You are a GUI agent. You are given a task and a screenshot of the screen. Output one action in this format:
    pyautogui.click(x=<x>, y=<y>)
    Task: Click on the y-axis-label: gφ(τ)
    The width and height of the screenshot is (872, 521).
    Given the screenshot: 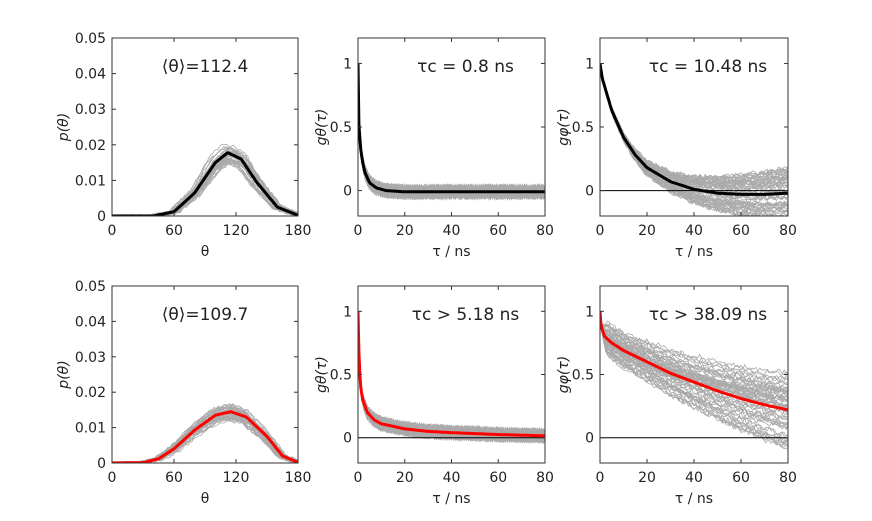 What is the action you would take?
    pyautogui.click(x=564, y=126)
    